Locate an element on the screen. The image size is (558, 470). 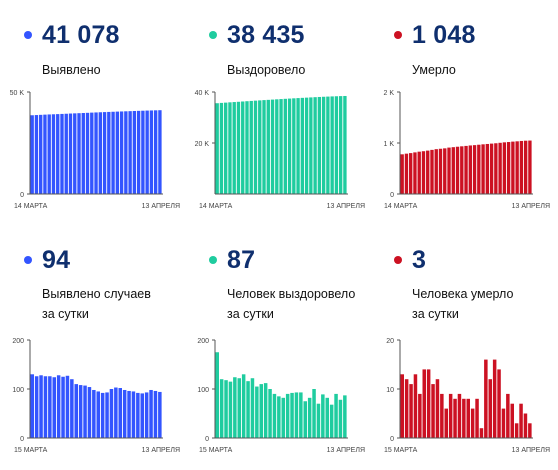
chart-died-total: 0 1 K 2 K 14 МАРТА 13 АПРЕЛЯ is located at coordinates (466, 150).